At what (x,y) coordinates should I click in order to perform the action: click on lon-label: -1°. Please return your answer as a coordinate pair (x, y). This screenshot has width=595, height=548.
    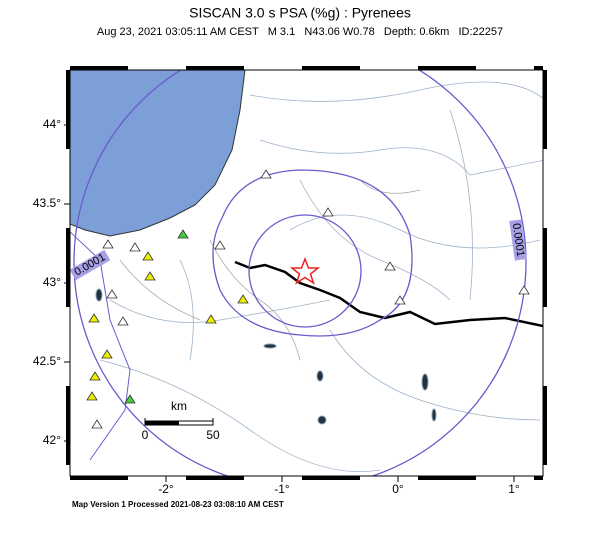
    Looking at the image, I should click on (282, 489).